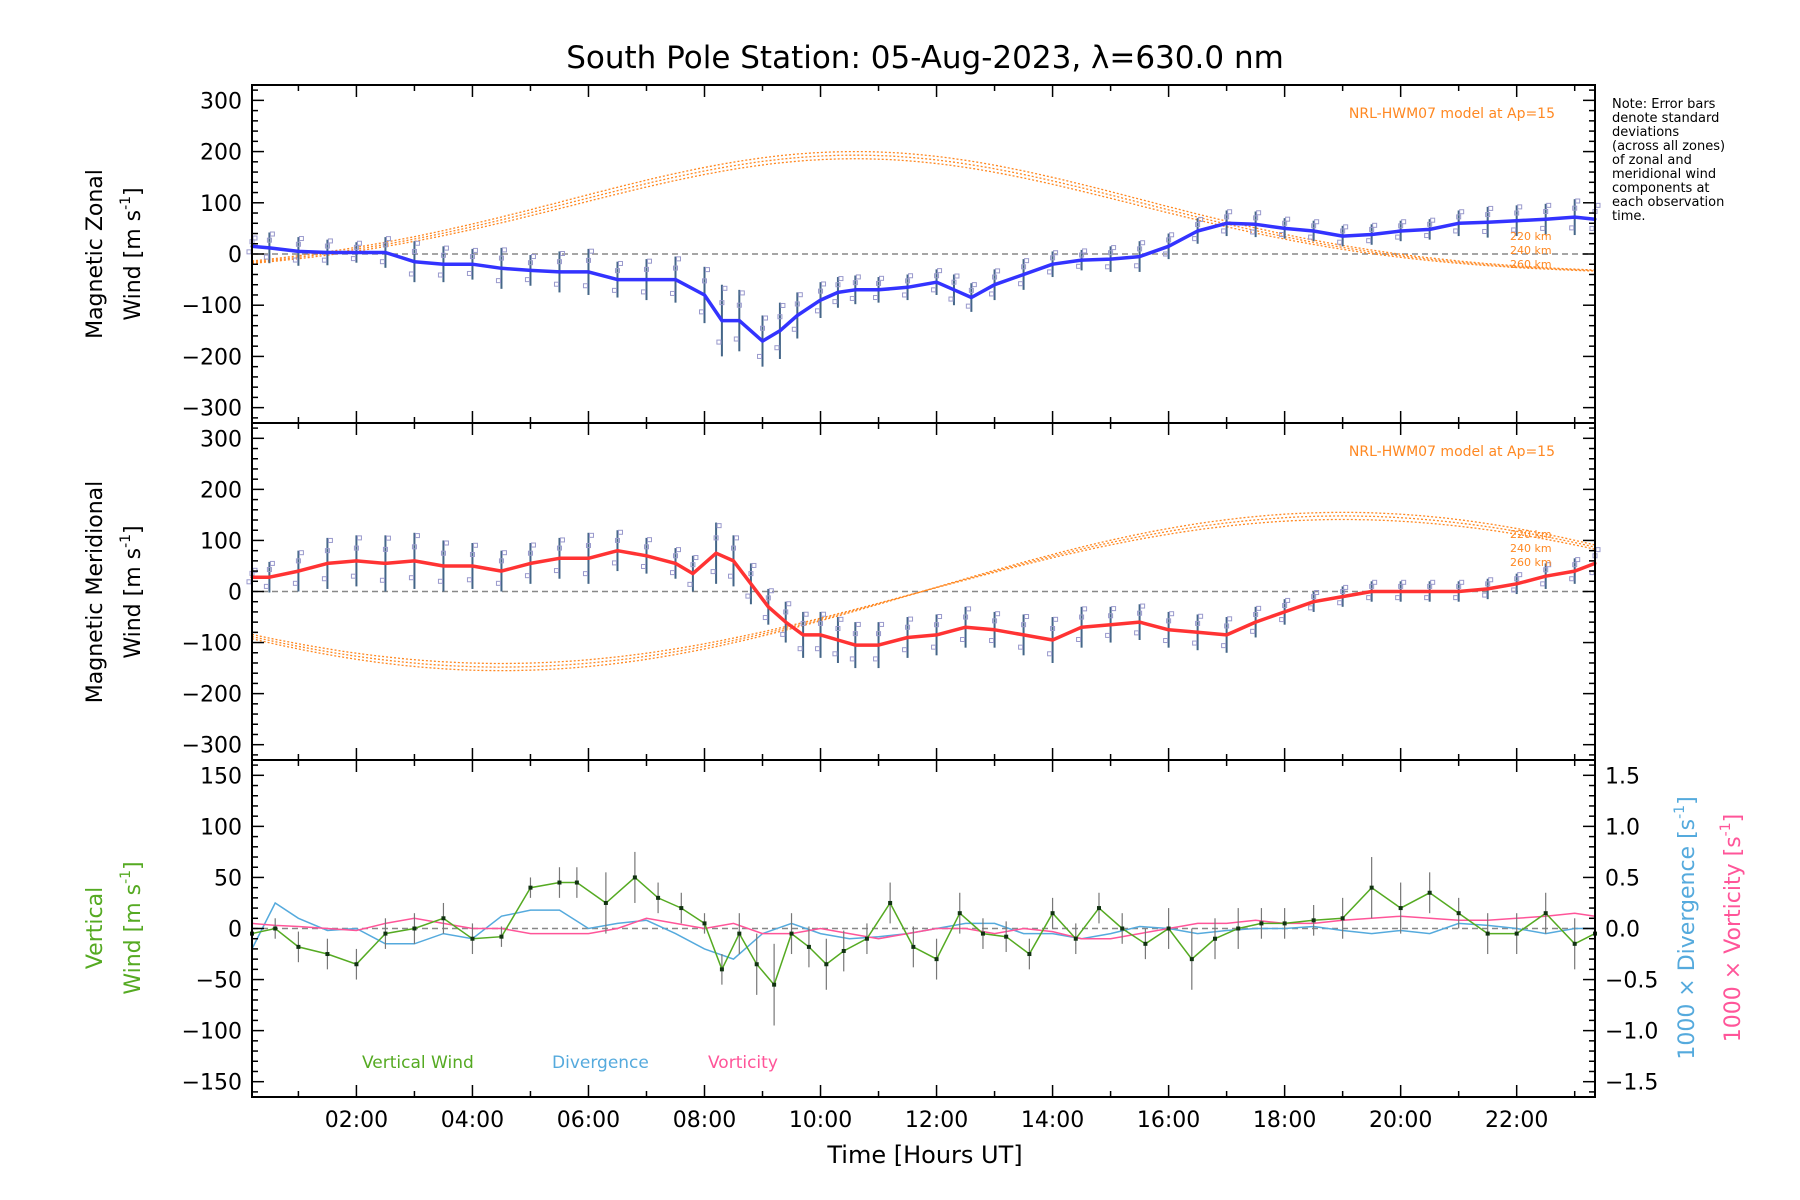  I want to click on meridional-ylabel-sup: -1, so click(126, 541).